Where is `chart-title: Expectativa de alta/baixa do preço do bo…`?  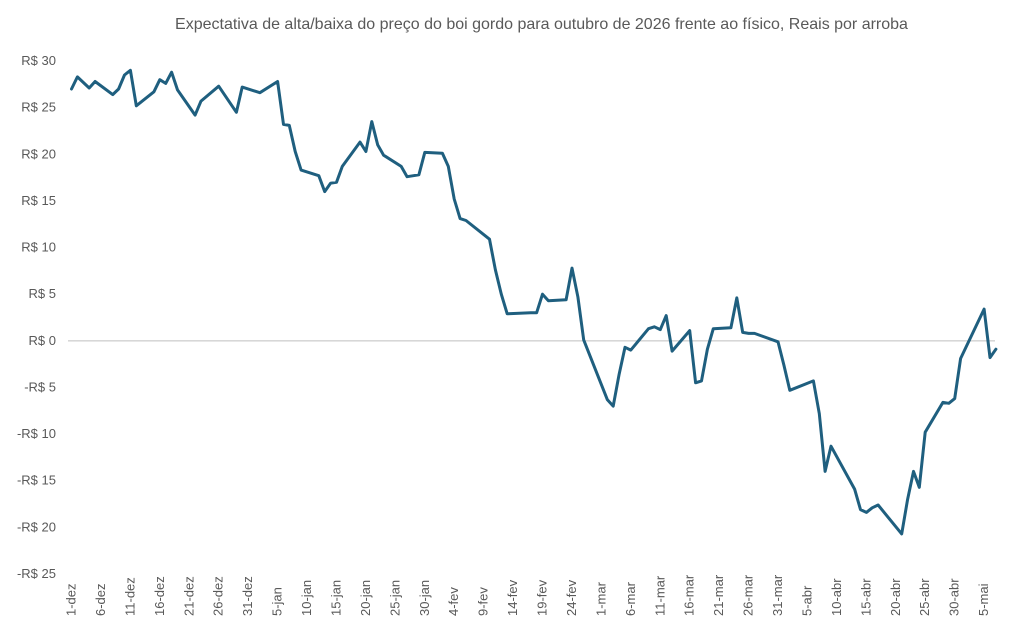
chart-title: Expectativa de alta/baixa do preço do bo… is located at coordinates (541, 24).